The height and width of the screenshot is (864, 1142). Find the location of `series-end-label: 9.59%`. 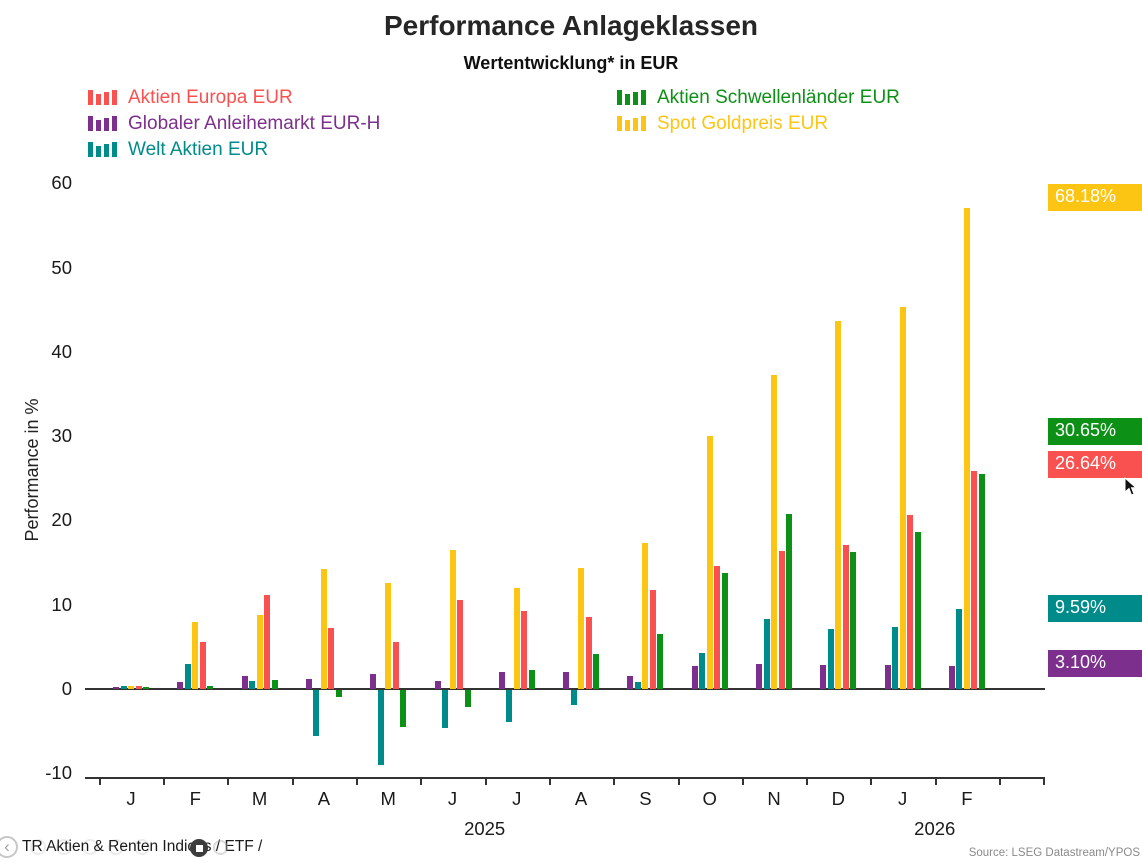

series-end-label: 9.59% is located at coordinates (1095, 609).